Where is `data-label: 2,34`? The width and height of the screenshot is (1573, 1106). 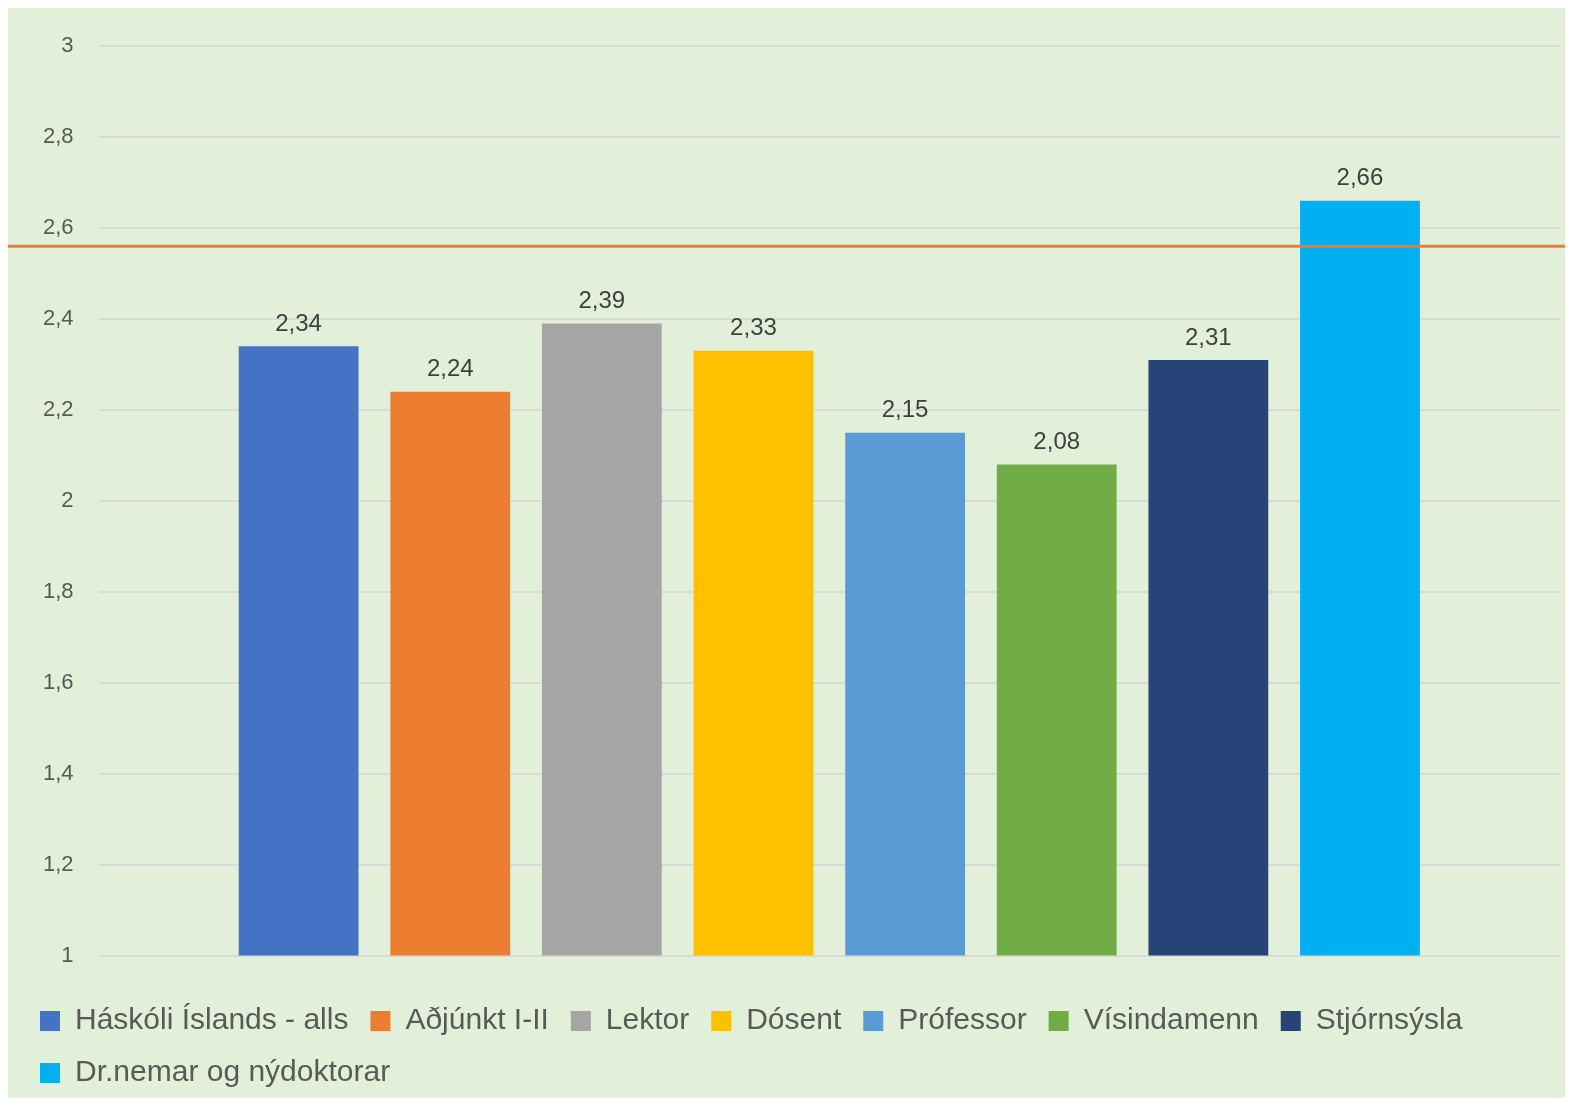 data-label: 2,34 is located at coordinates (298, 322).